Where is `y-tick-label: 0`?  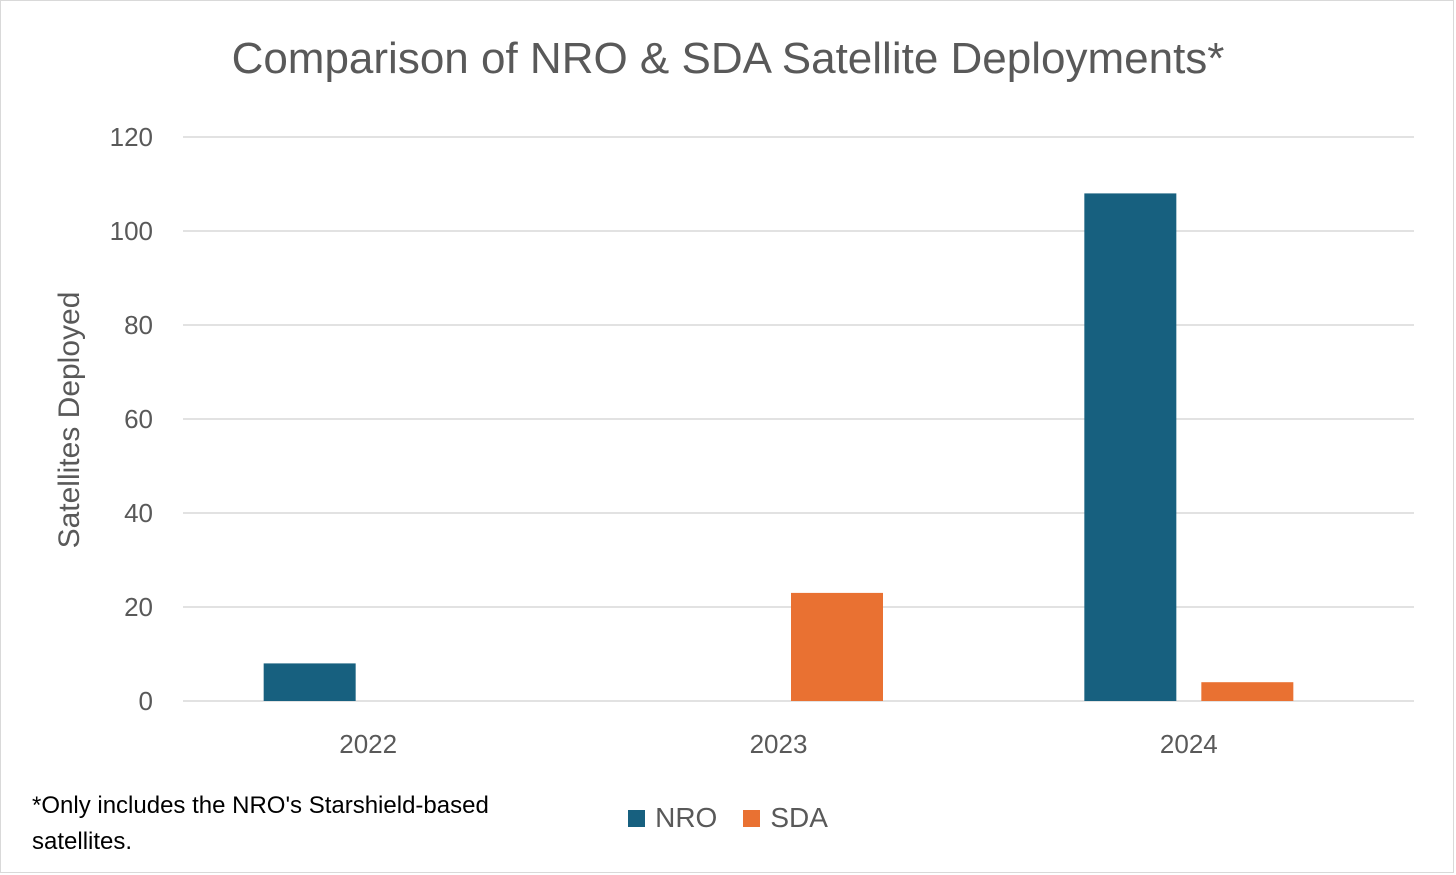 y-tick-label: 0 is located at coordinates (146, 701).